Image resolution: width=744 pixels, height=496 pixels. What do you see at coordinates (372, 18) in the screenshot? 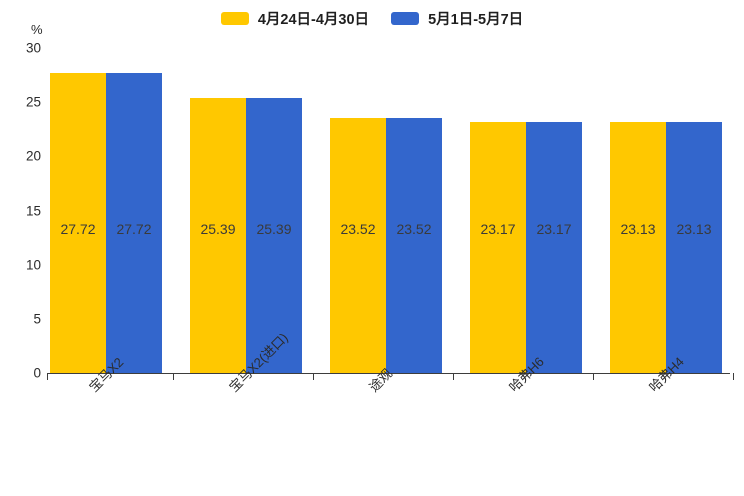
I see `chart-legend: 4月24日-4月30日 5月1日-5月7日` at bounding box center [372, 18].